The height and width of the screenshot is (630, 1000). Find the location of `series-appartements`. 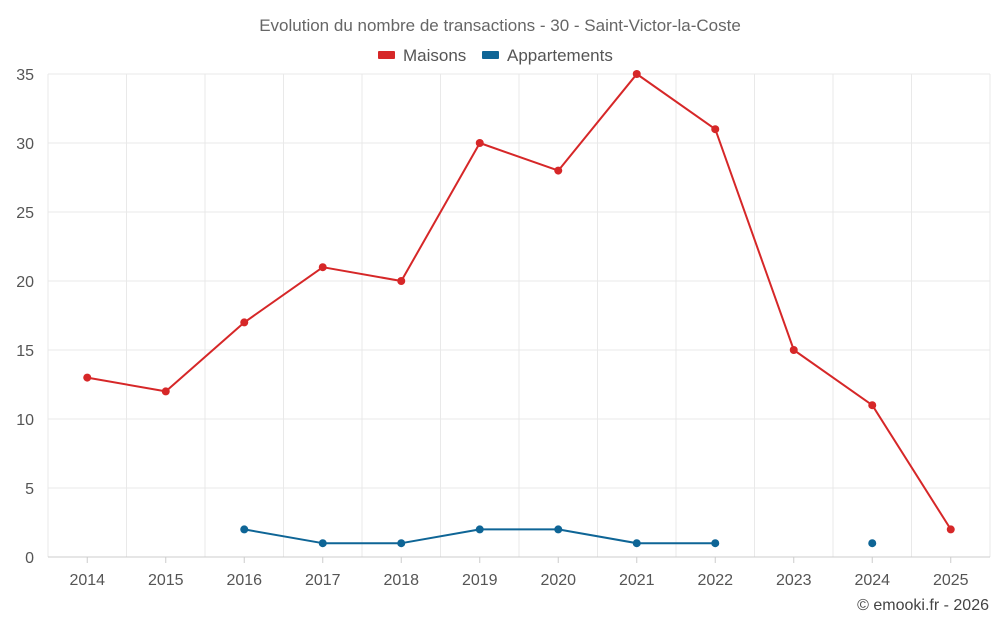

series-appartements is located at coordinates (558, 536).